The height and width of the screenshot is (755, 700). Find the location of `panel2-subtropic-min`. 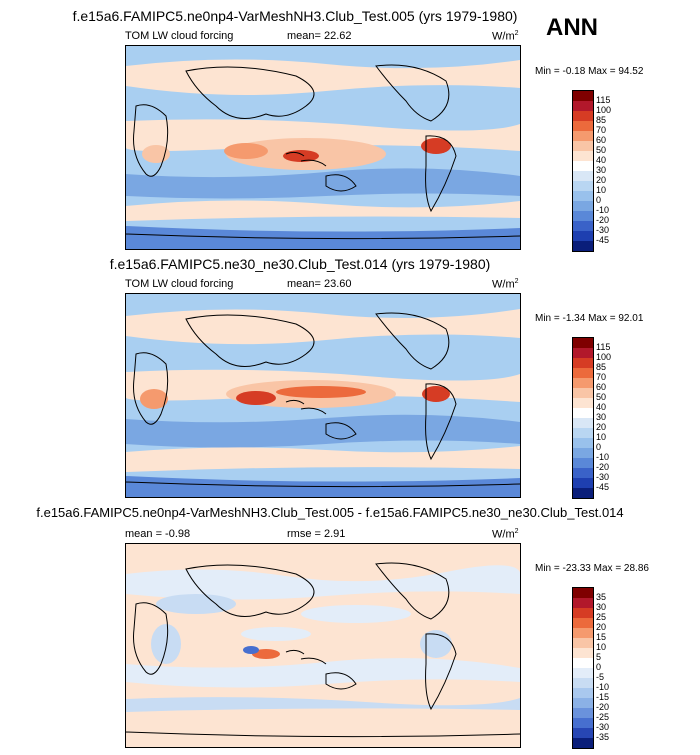

panel2-subtropic-min is located at coordinates (323, 431).